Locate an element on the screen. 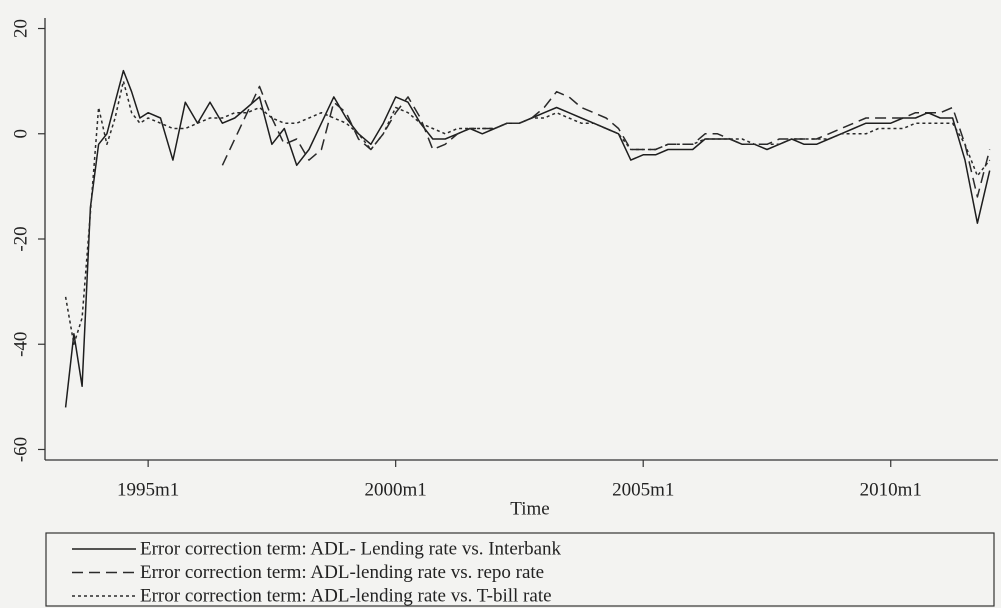  series-line is located at coordinates (606, 141).